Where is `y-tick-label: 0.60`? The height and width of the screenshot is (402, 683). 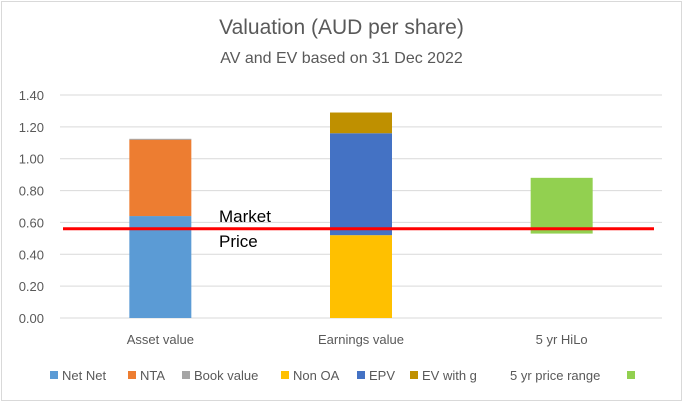 y-tick-label: 0.60 is located at coordinates (31, 222).